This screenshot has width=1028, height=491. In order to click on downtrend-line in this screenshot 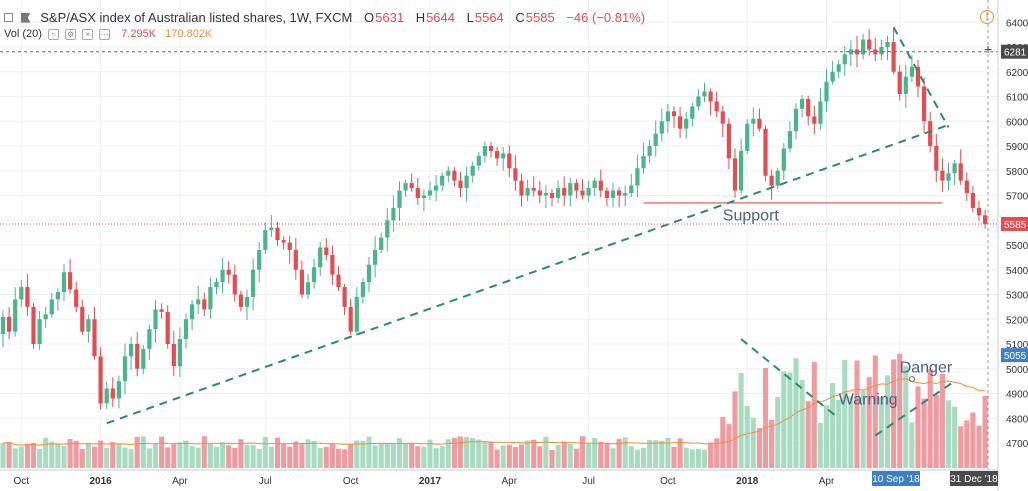, I will do `click(921, 77)`.